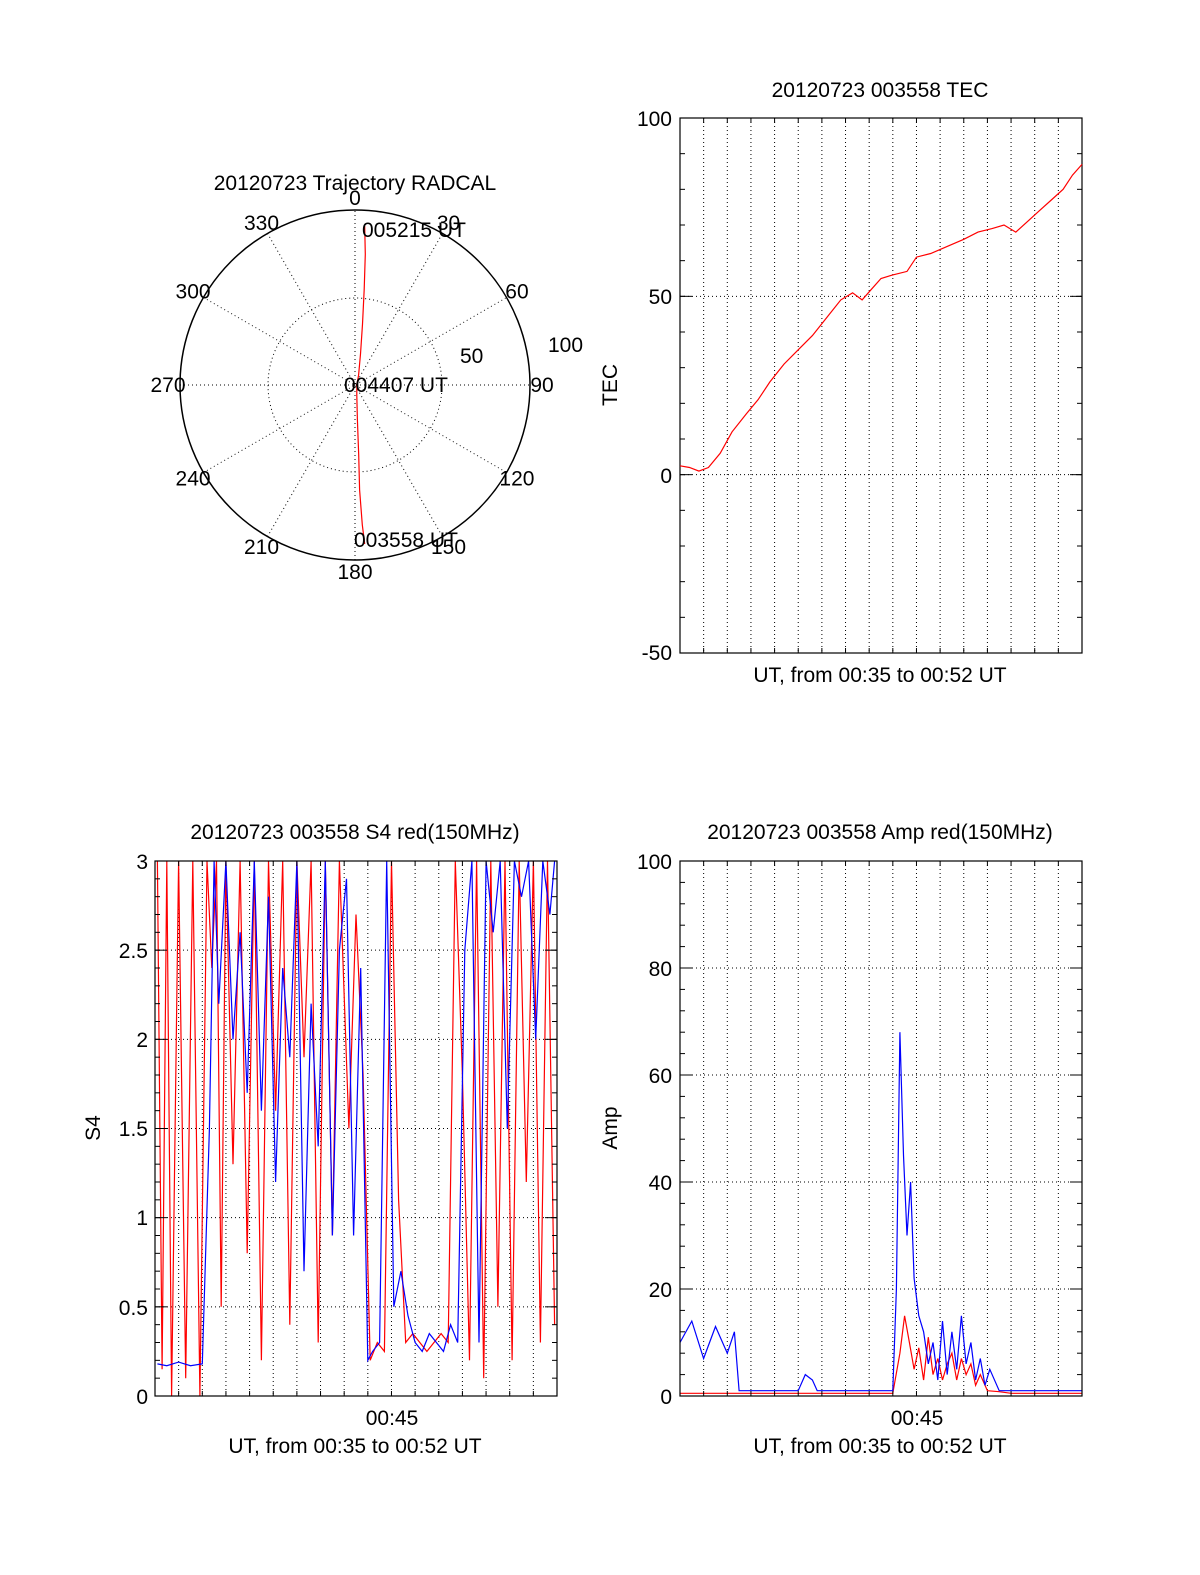 The height and width of the screenshot is (1575, 1200). Describe the element at coordinates (666, 476) in the screenshot. I see `tec-ytick-label: 0` at that location.